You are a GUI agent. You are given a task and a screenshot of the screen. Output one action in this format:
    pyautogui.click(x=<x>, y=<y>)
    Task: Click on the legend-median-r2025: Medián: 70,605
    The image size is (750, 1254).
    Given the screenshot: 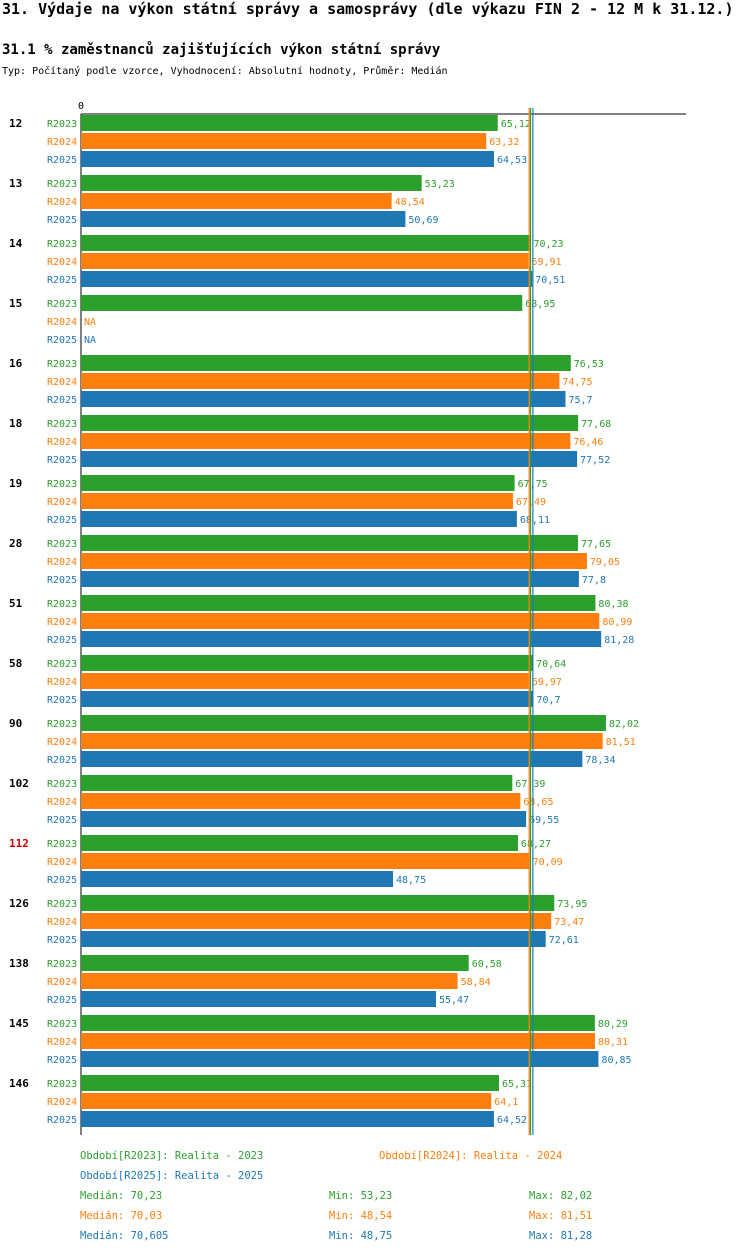 What is the action you would take?
    pyautogui.click(x=124, y=1236)
    